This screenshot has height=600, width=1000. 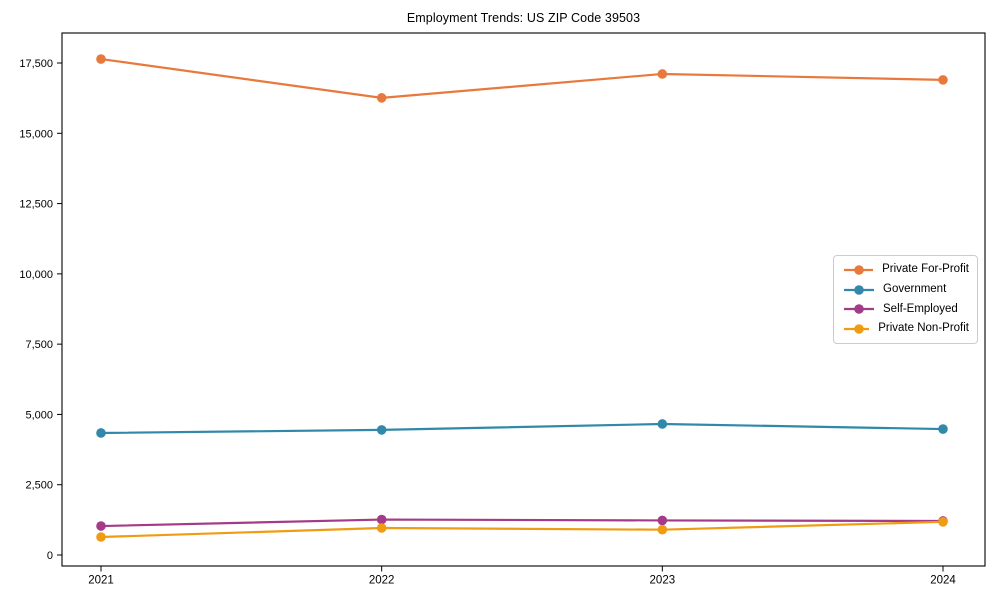 I want to click on y-tick-label: 17,500, so click(x=36, y=64).